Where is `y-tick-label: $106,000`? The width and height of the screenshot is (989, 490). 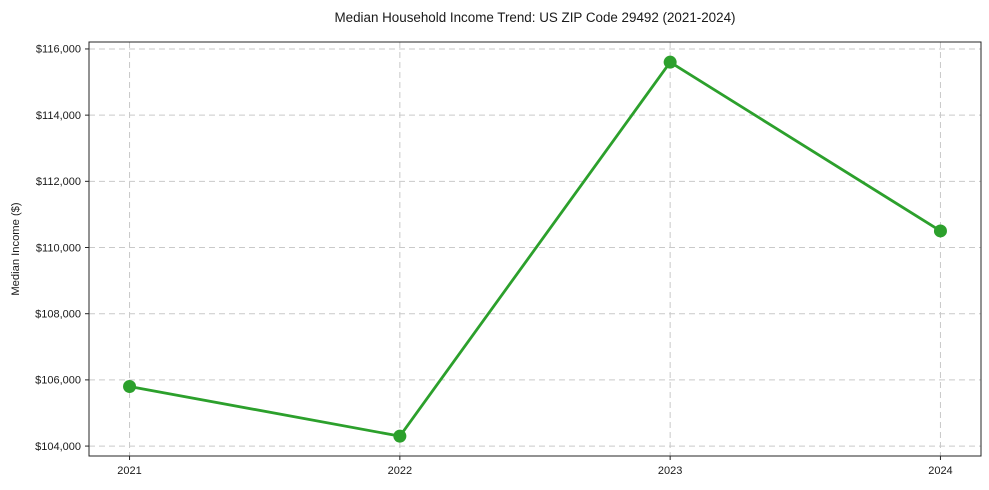 y-tick-label: $106,000 is located at coordinates (58, 381).